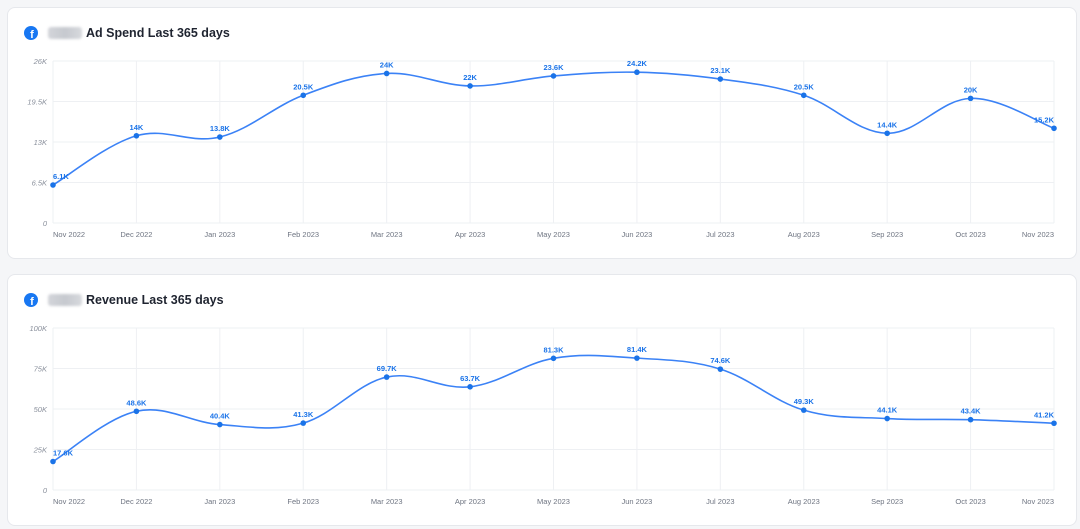  What do you see at coordinates (61, 176) in the screenshot?
I see `data-label: 6.1K` at bounding box center [61, 176].